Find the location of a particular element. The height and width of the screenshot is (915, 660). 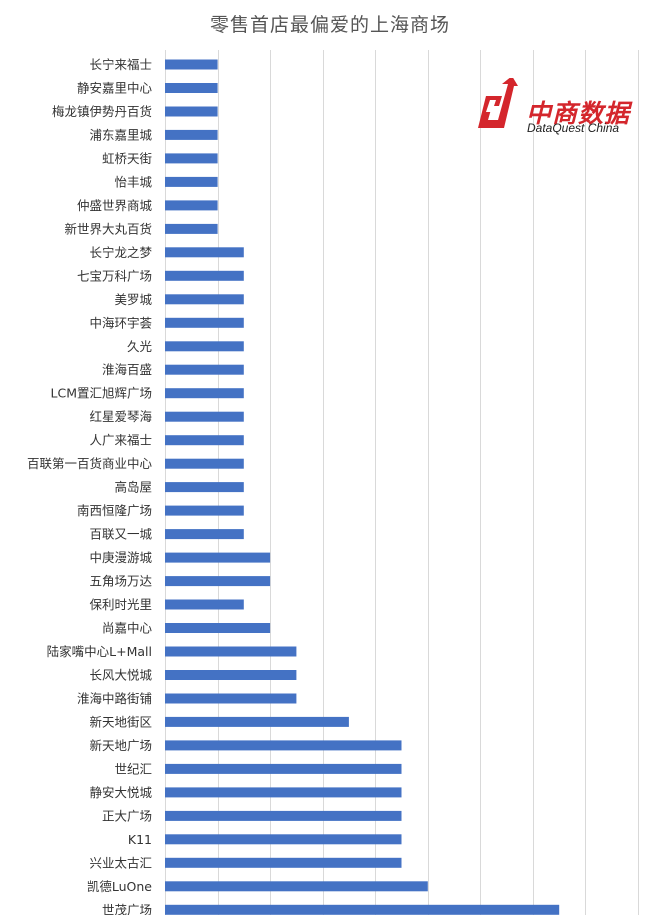

category-label: 世纪汇 is located at coordinates (133, 768).